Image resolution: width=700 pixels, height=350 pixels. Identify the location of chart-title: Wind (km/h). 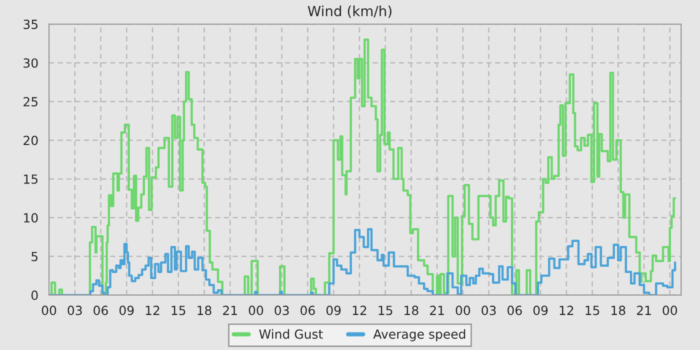
(350, 12).